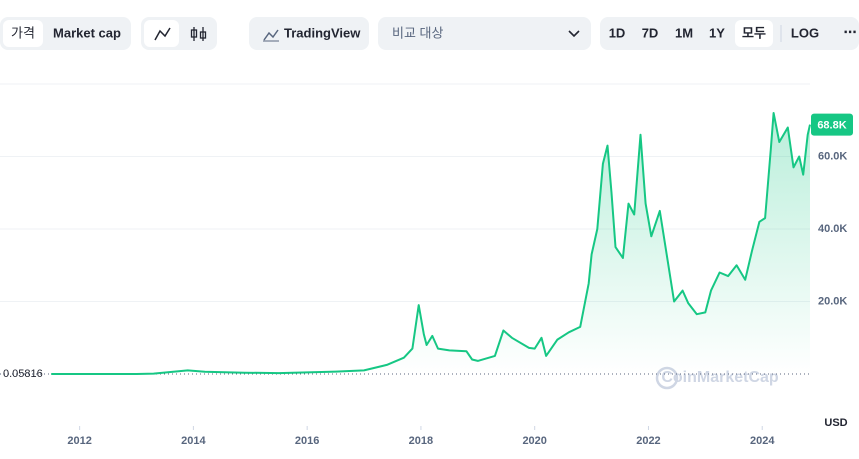 The height and width of the screenshot is (459, 859). What do you see at coordinates (87, 32) in the screenshot?
I see `tab: Market cap` at bounding box center [87, 32].